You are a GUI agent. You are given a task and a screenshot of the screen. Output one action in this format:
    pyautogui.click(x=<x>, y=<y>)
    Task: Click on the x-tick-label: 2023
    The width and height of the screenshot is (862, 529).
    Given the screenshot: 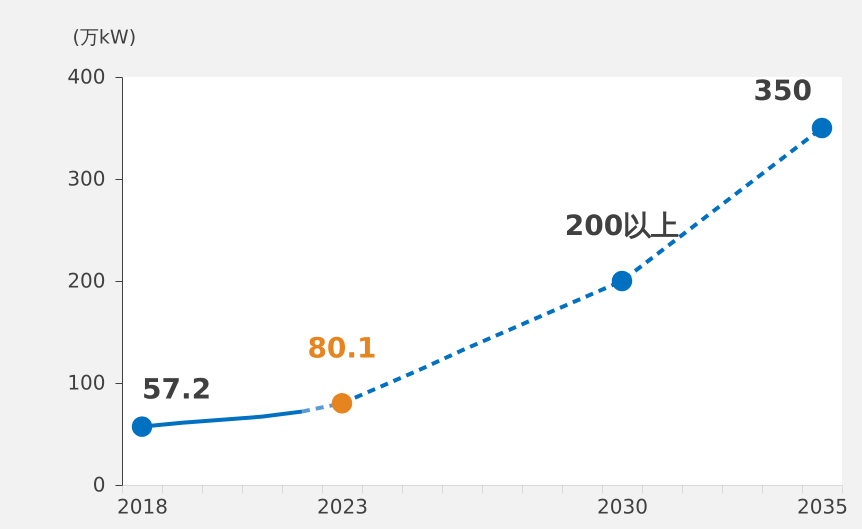 What is the action you would take?
    pyautogui.click(x=342, y=506)
    